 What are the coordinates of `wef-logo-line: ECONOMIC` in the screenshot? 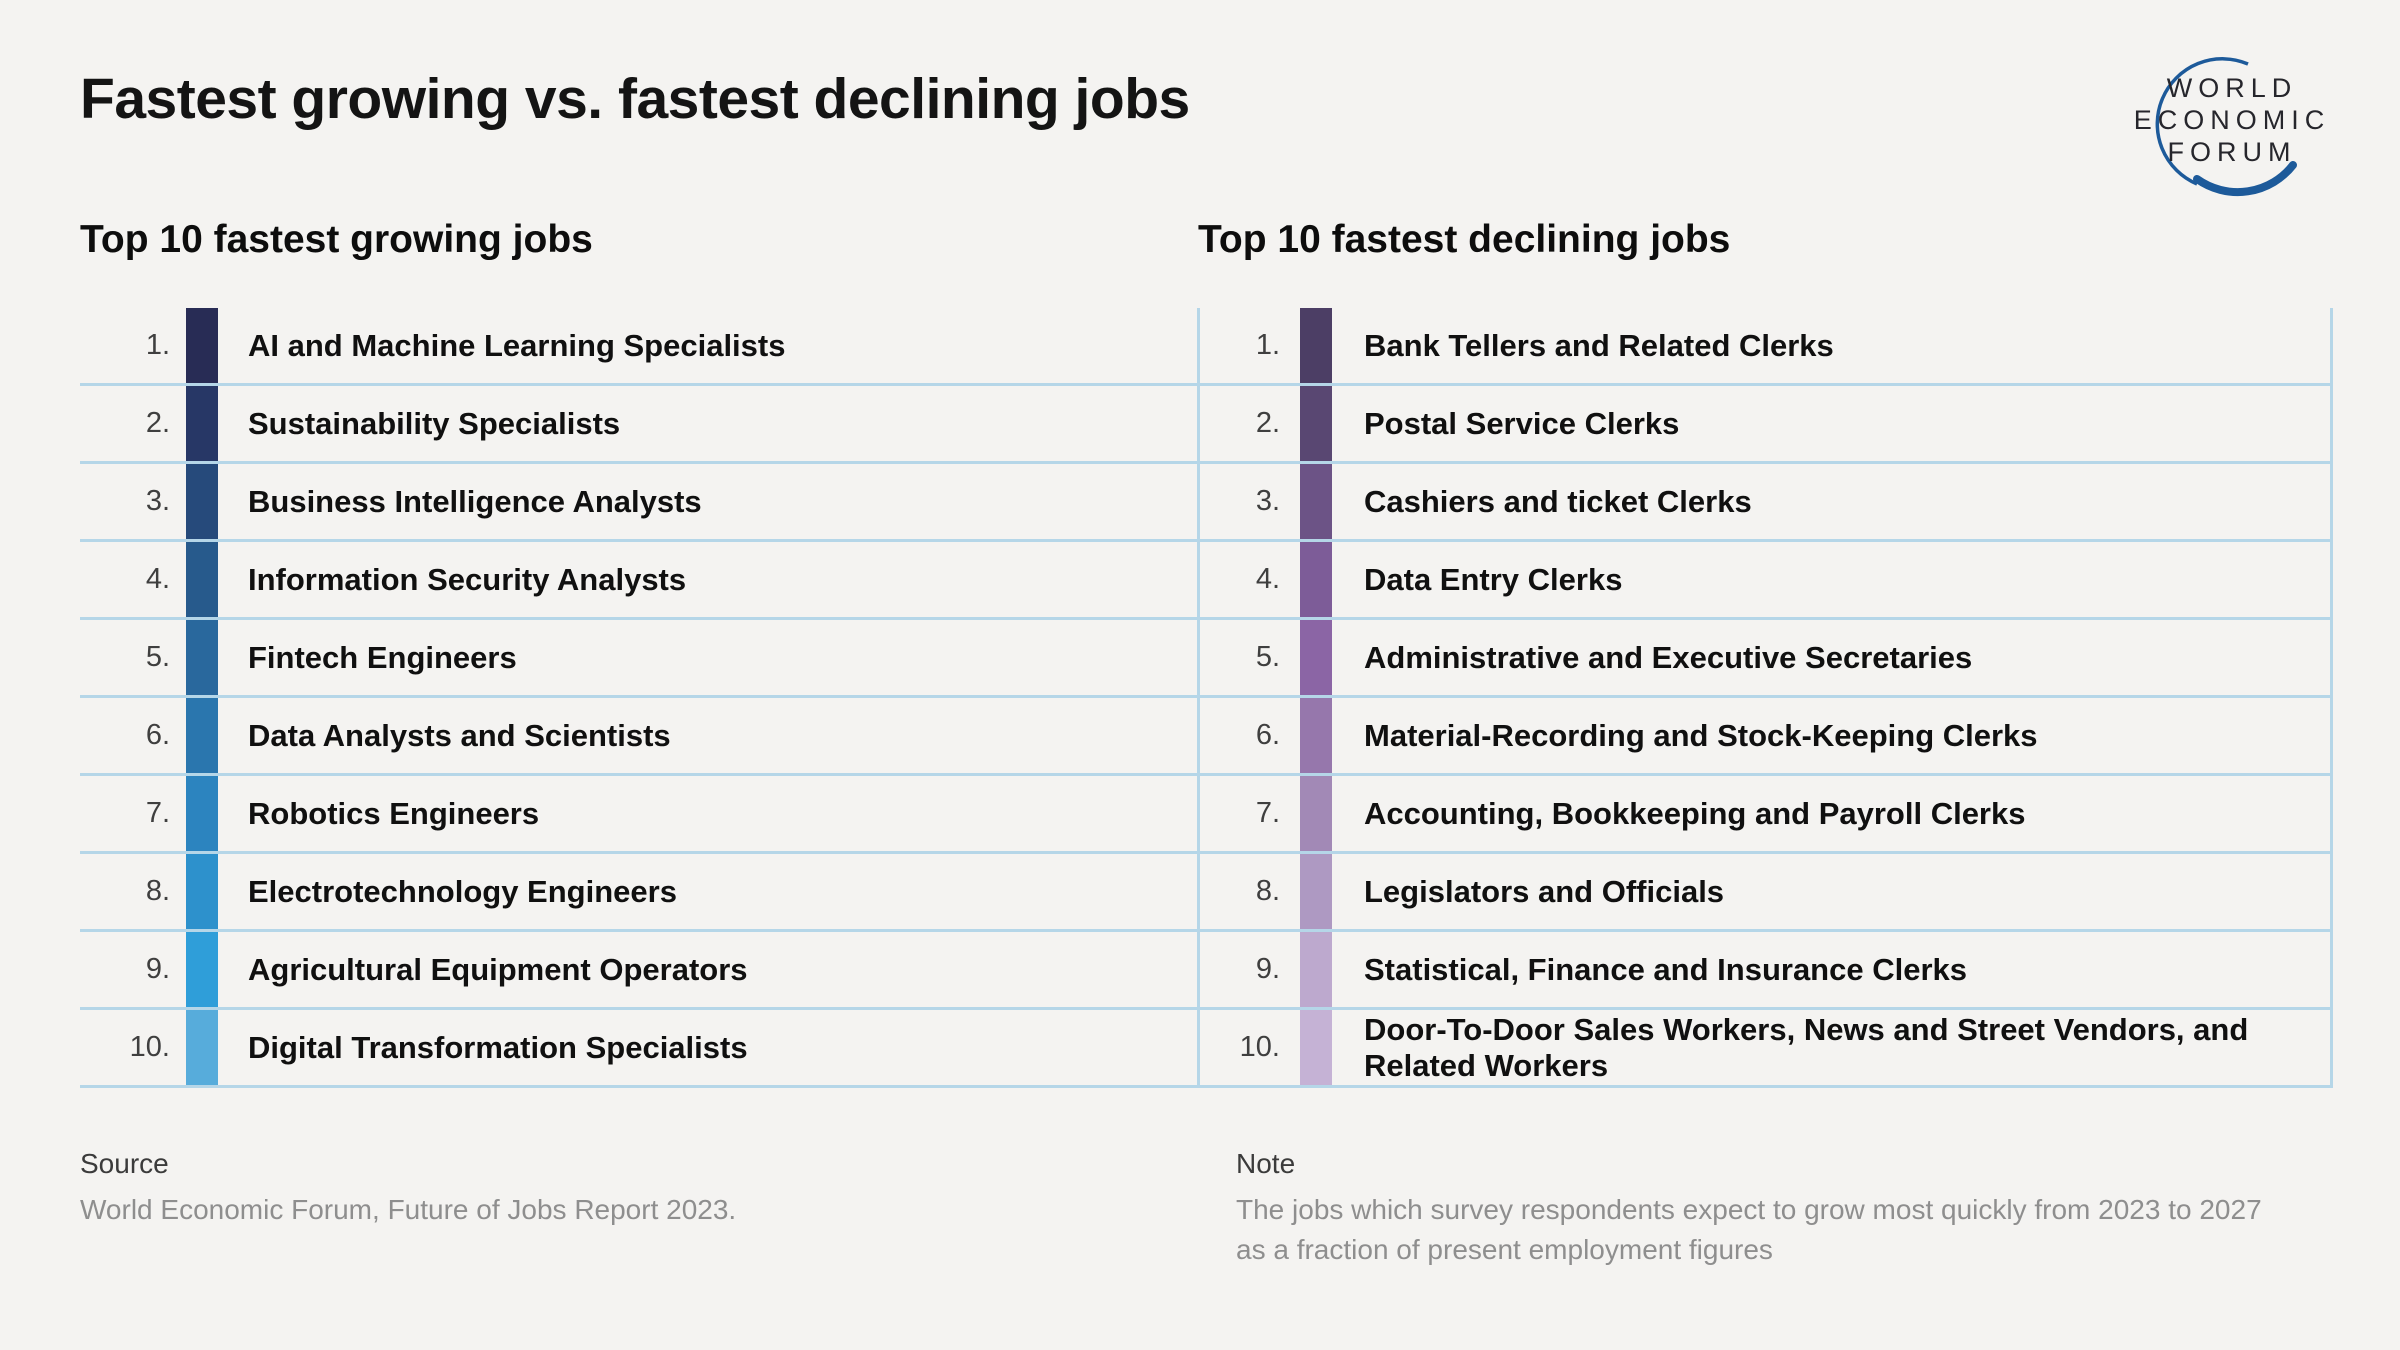 It's located at (2232, 120).